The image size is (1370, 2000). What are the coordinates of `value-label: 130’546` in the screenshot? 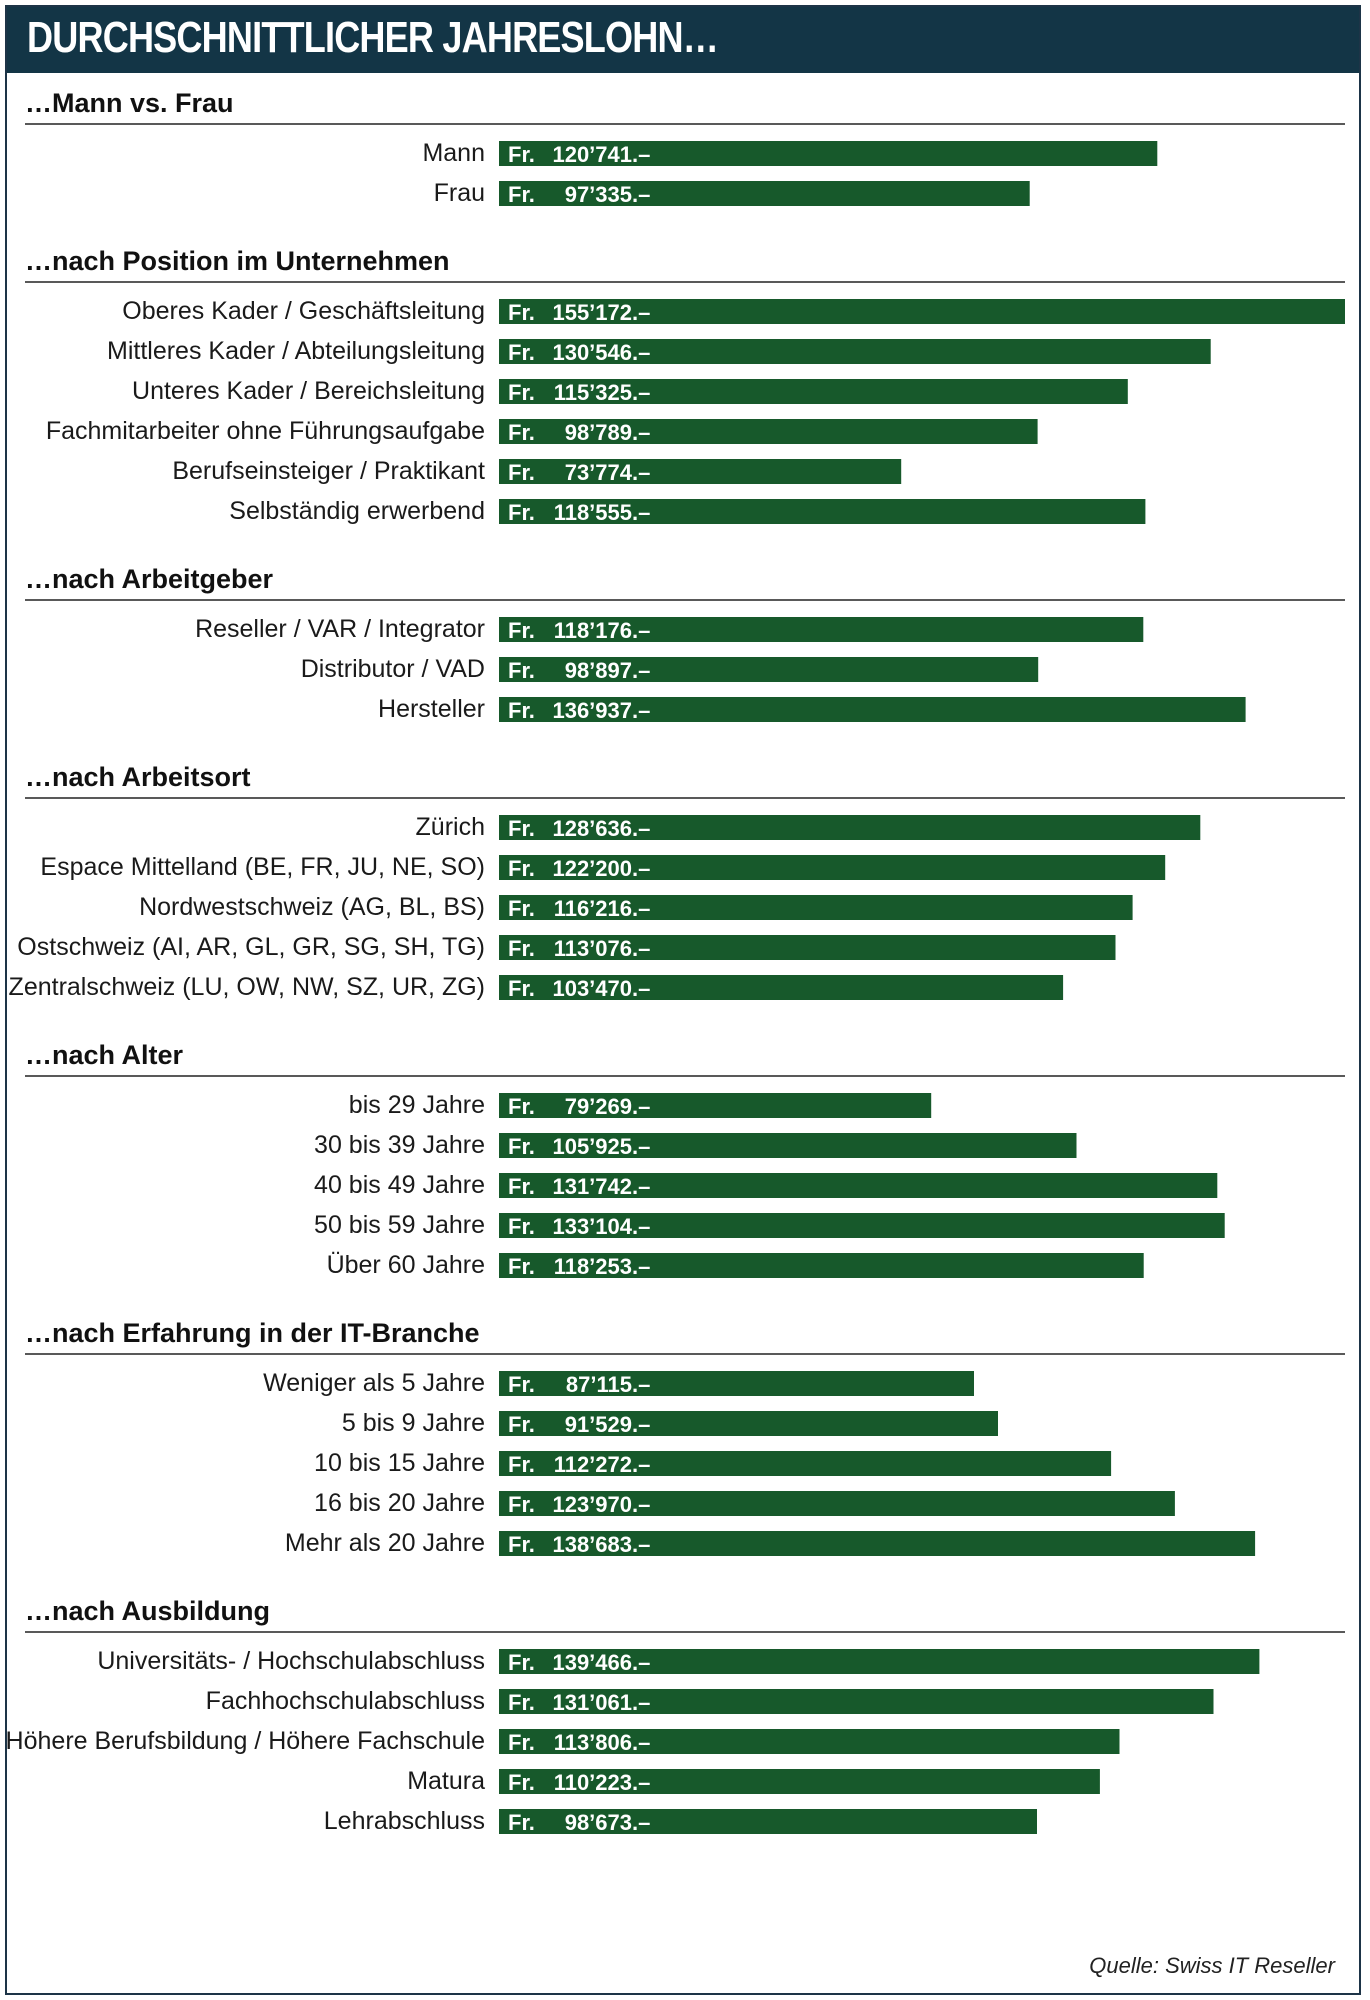 It's located at (592, 352).